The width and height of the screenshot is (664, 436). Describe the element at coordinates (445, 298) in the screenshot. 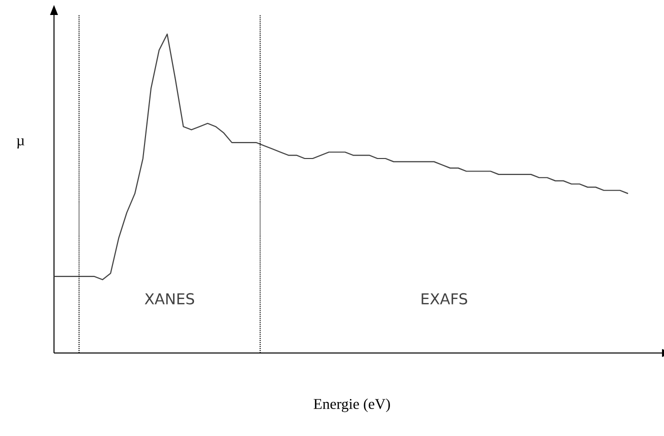

I see `annotation: EXAFS` at that location.